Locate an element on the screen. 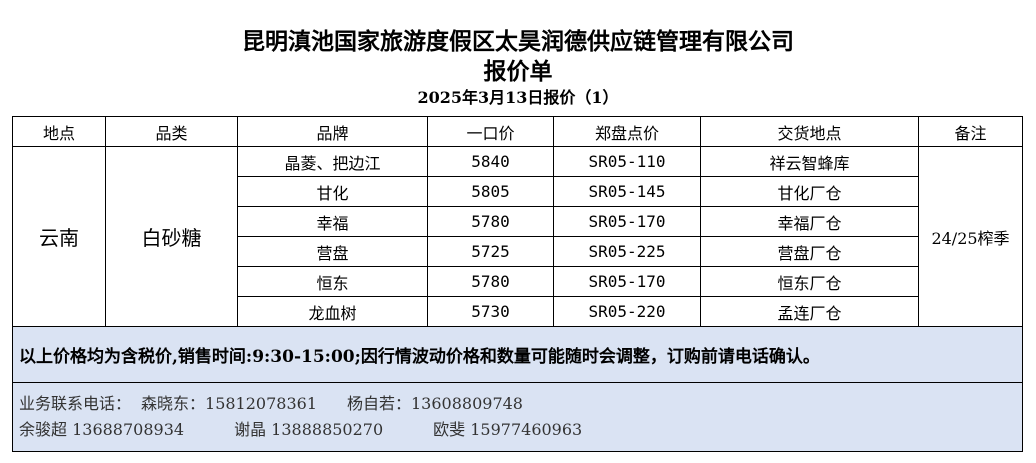  futures-cell: SR05-220 is located at coordinates (627, 311).